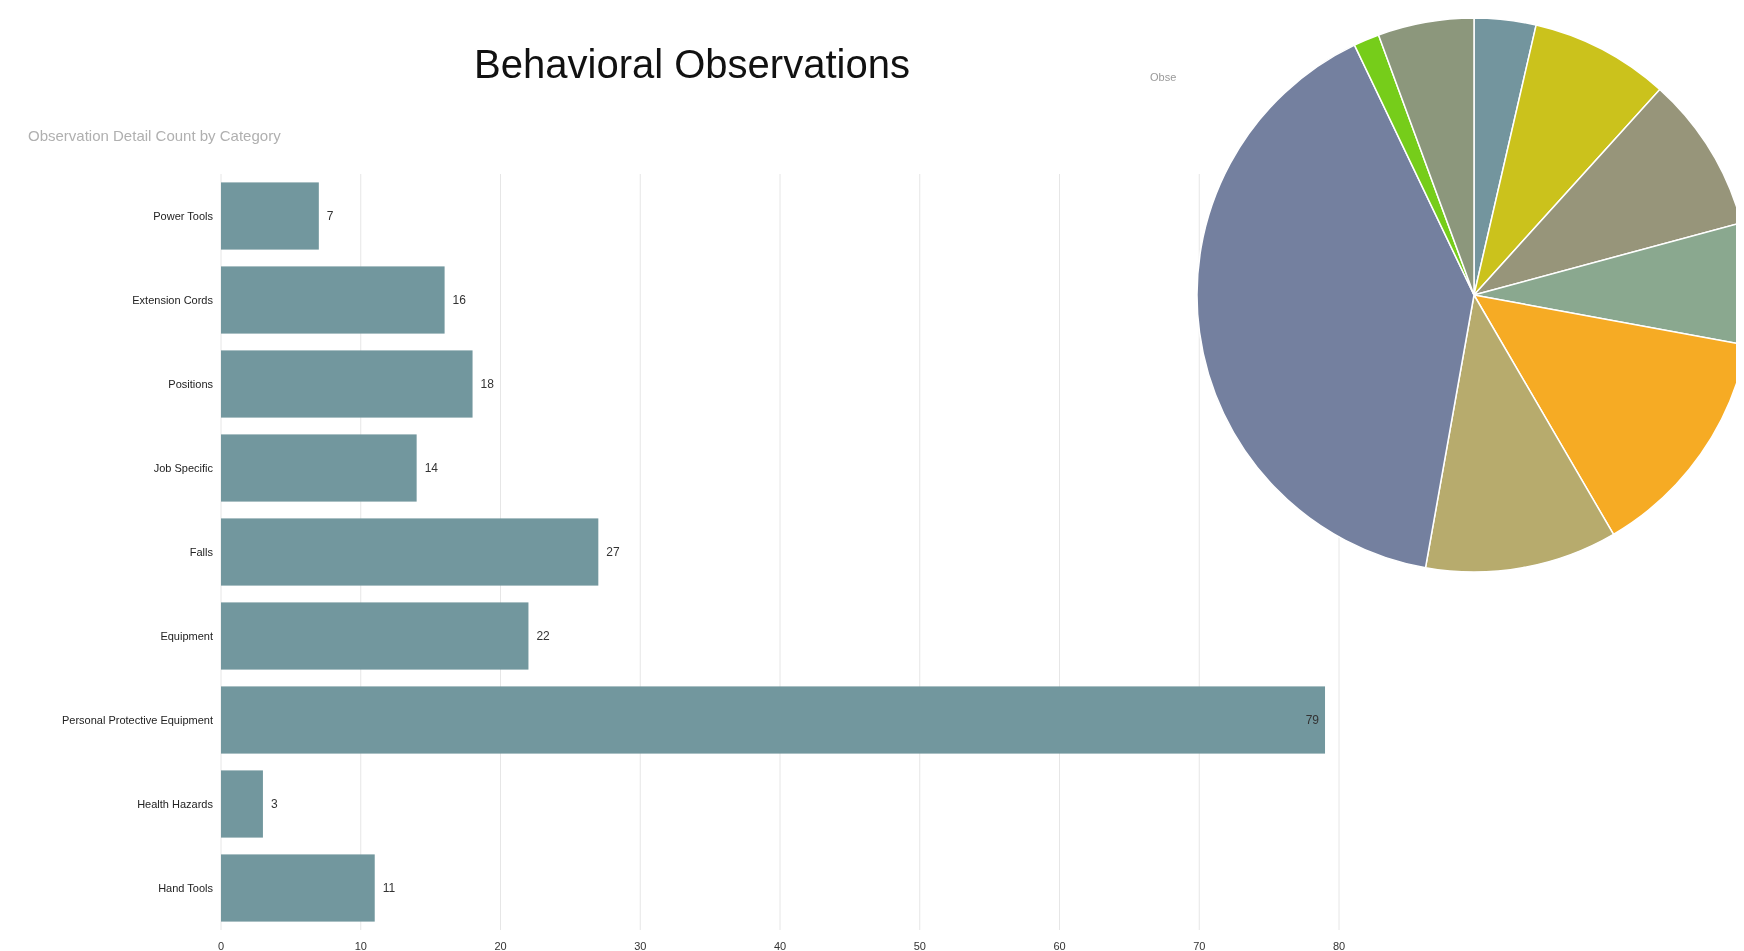 This screenshot has height=951, width=1744. I want to click on data-label: 16, so click(459, 300).